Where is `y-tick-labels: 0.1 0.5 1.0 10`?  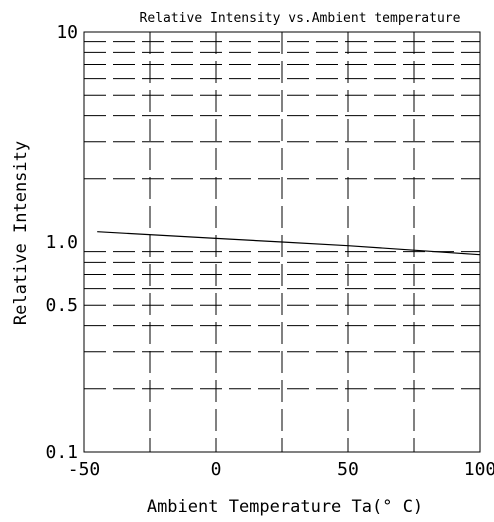
y-tick-labels: 0.1 0.5 1.0 10 is located at coordinates (61, 242).